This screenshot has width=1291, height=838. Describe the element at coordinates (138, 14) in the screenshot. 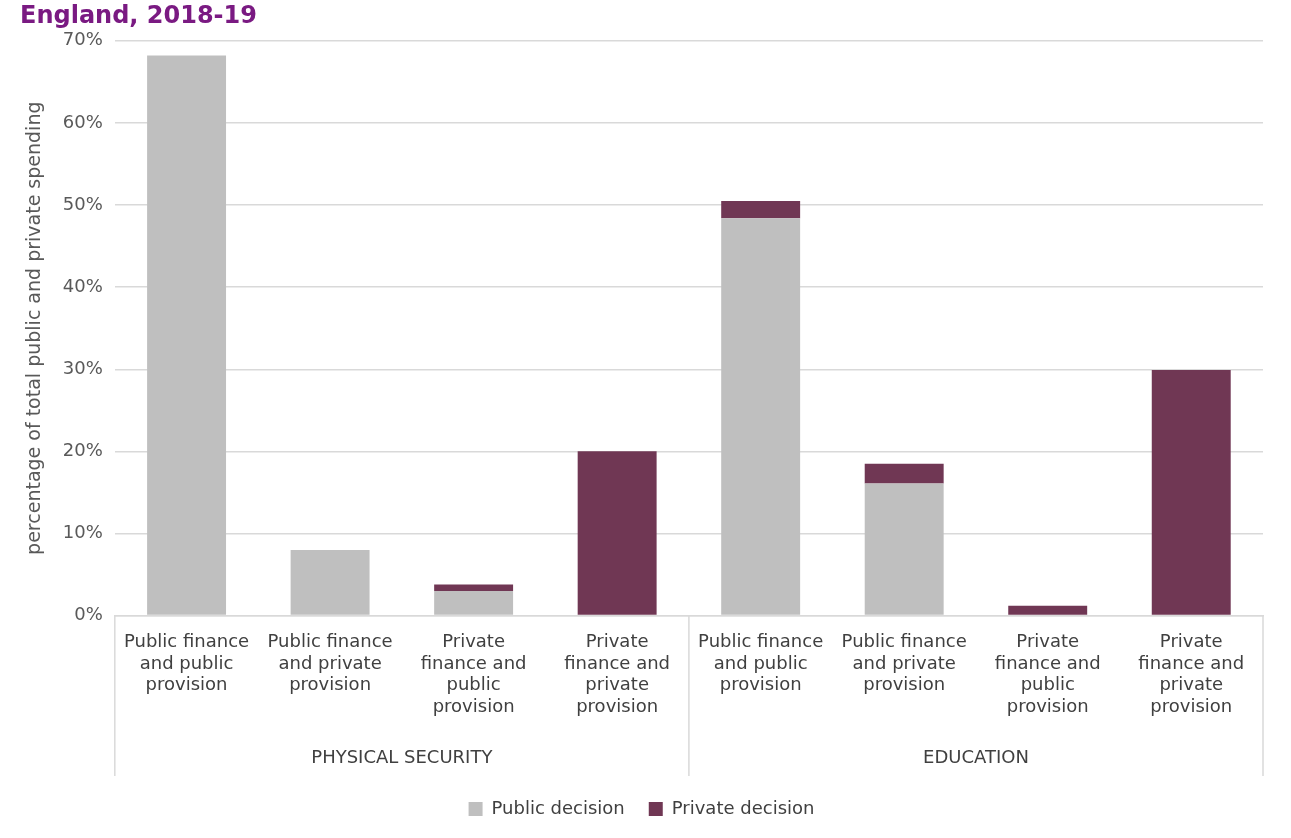

I see `chart-title: England, 2018-19` at that location.